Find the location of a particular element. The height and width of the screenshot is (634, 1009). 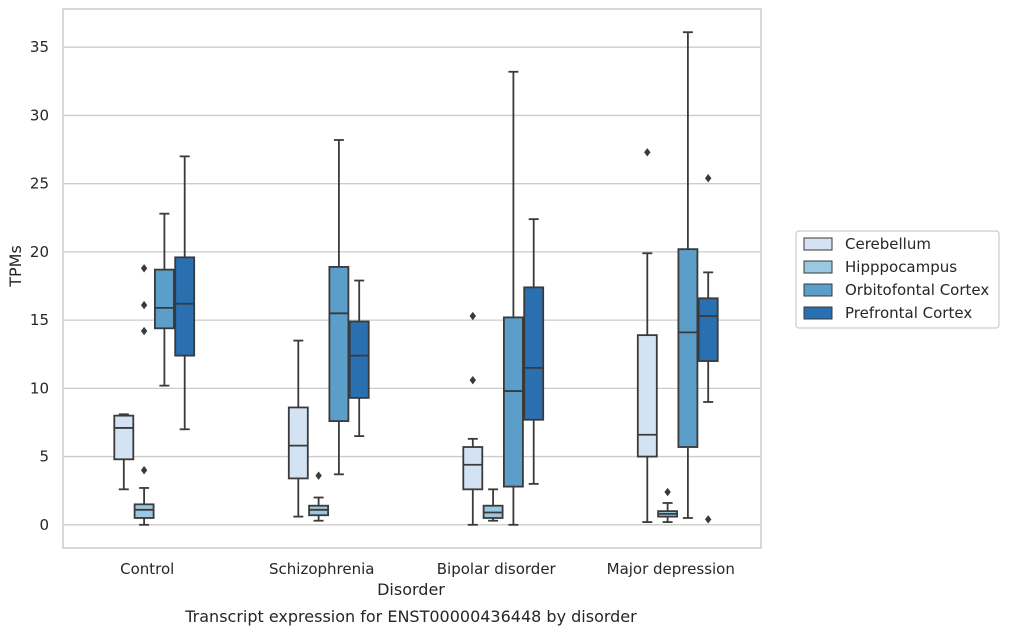

x-tick-label: Major depression is located at coordinates (671, 569).